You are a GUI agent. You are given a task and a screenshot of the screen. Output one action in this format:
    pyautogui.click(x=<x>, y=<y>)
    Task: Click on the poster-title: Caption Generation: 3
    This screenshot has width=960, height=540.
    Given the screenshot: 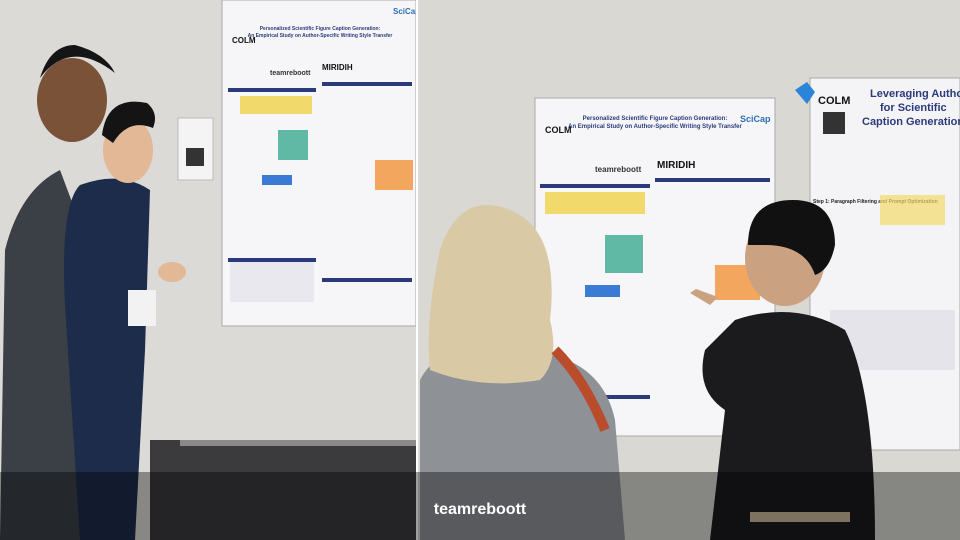 What is the action you would take?
    pyautogui.click(x=911, y=122)
    